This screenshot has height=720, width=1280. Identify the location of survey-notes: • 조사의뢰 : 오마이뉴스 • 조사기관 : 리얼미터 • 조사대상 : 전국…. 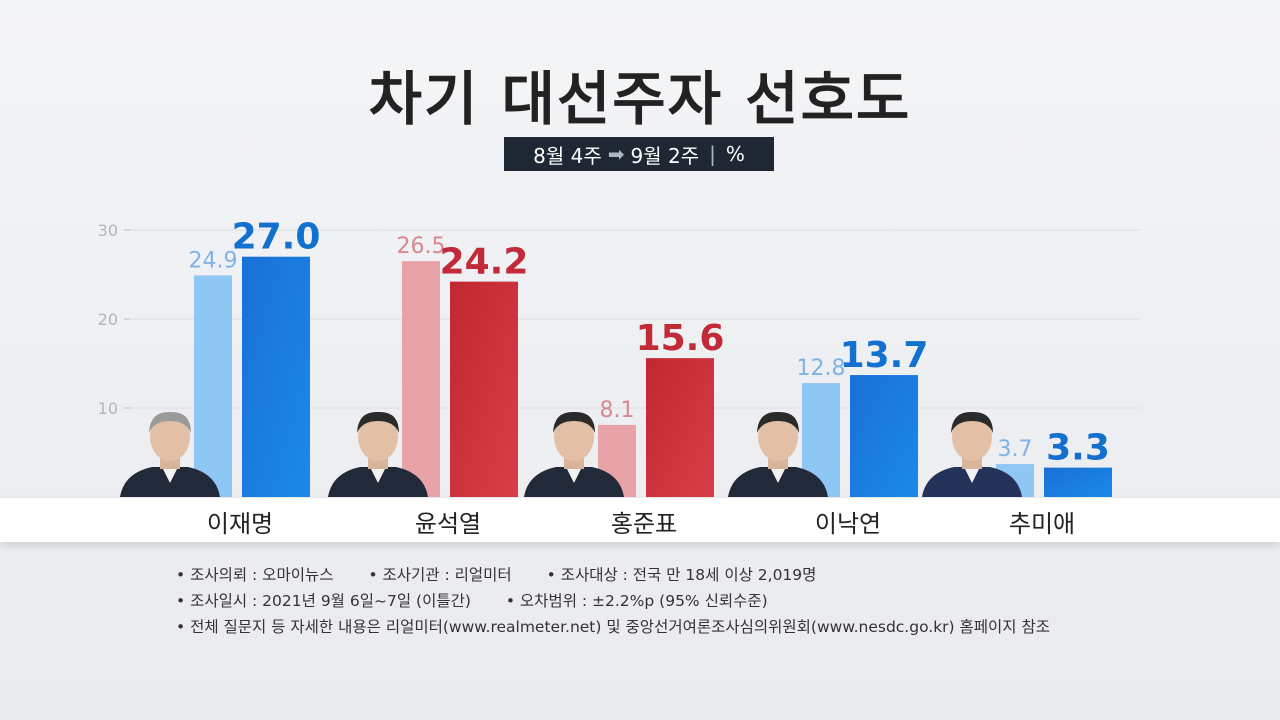
(613, 601).